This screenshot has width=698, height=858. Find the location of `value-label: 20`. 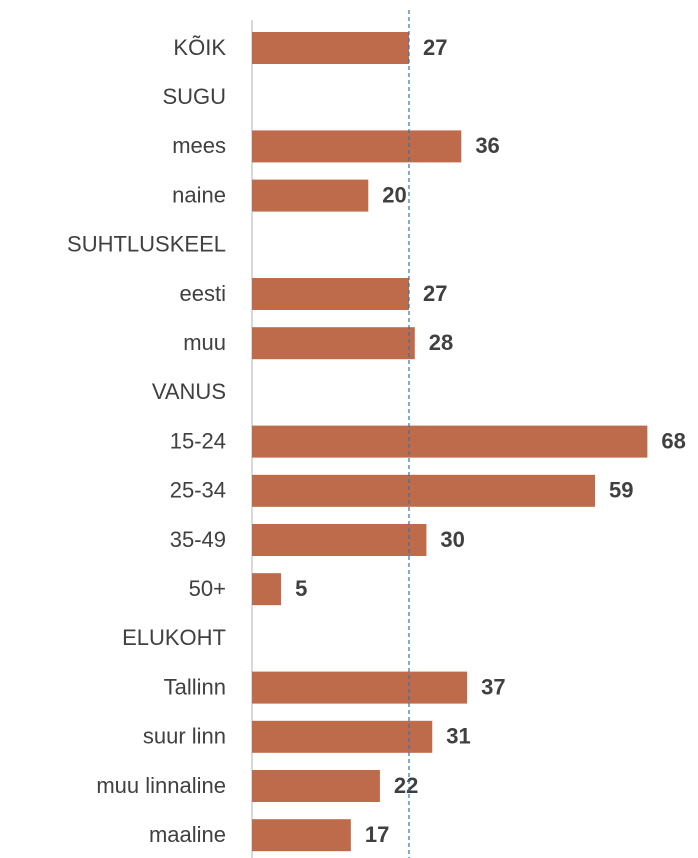

value-label: 20 is located at coordinates (394, 194).